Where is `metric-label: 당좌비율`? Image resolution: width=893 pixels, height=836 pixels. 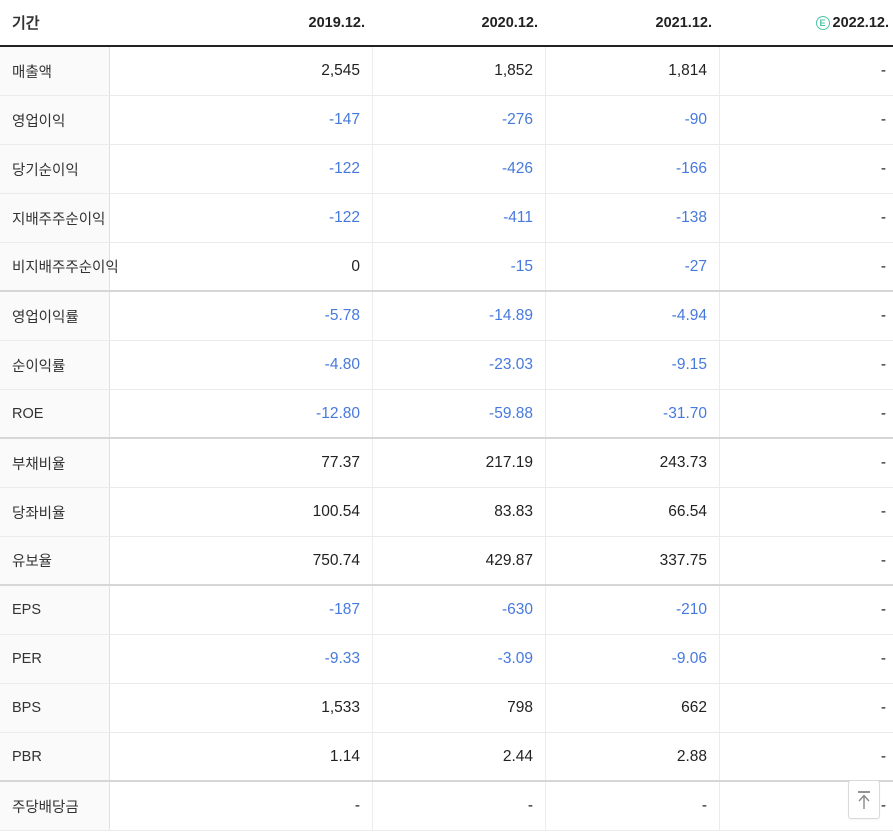
metric-label: 당좌비율 is located at coordinates (55, 512).